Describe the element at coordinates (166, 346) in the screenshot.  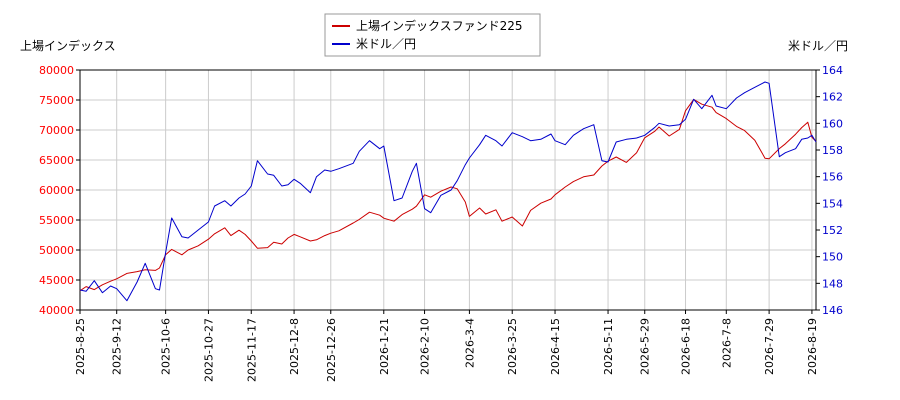
I see `x-tick-label: 2025-10-6` at that location.